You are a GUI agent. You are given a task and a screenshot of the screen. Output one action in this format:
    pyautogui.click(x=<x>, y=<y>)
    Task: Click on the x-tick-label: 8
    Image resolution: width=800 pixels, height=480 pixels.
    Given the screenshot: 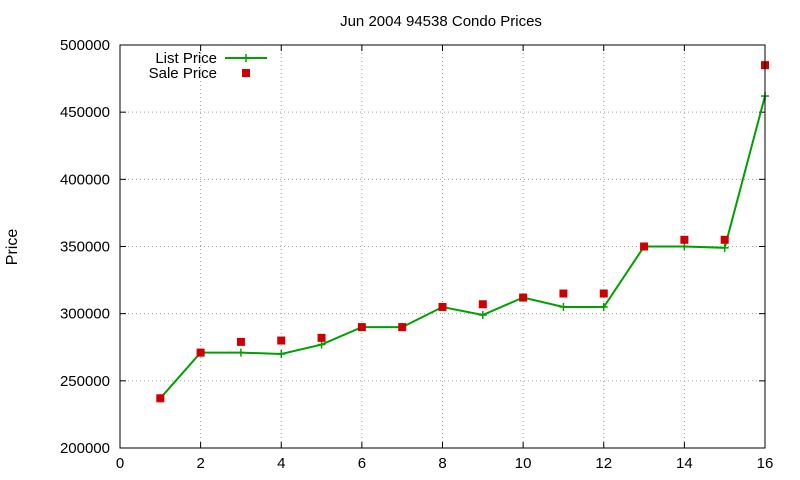 What is the action you would take?
    pyautogui.click(x=442, y=463)
    